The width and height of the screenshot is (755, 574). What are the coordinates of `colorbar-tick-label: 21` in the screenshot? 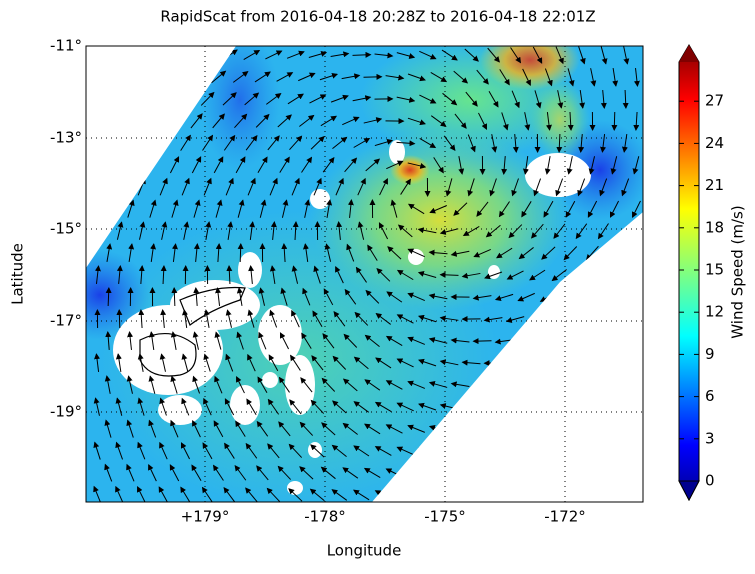 It's located at (714, 185).